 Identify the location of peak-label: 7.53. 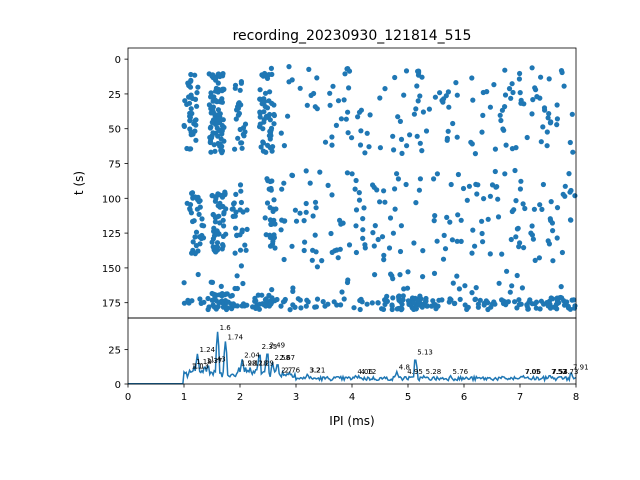
(560, 372).